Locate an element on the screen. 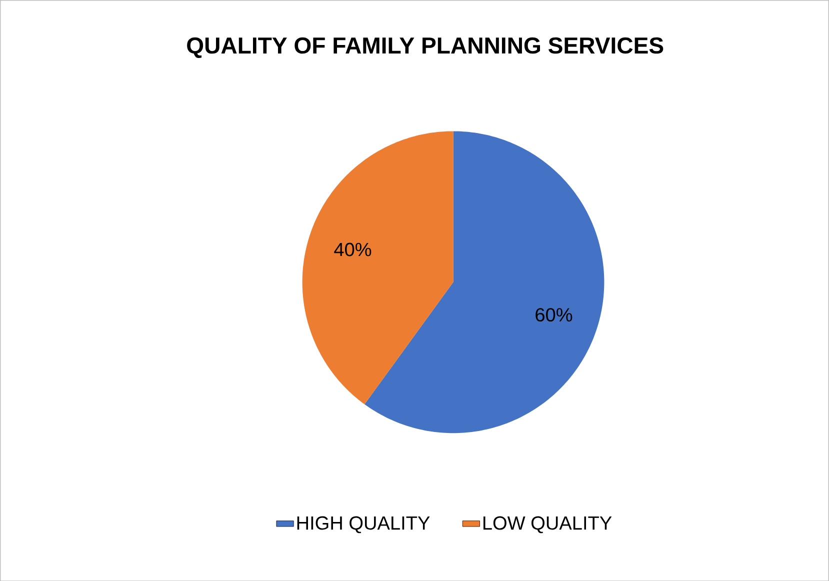 The width and height of the screenshot is (829, 581). data-label: 40% is located at coordinates (353, 249).